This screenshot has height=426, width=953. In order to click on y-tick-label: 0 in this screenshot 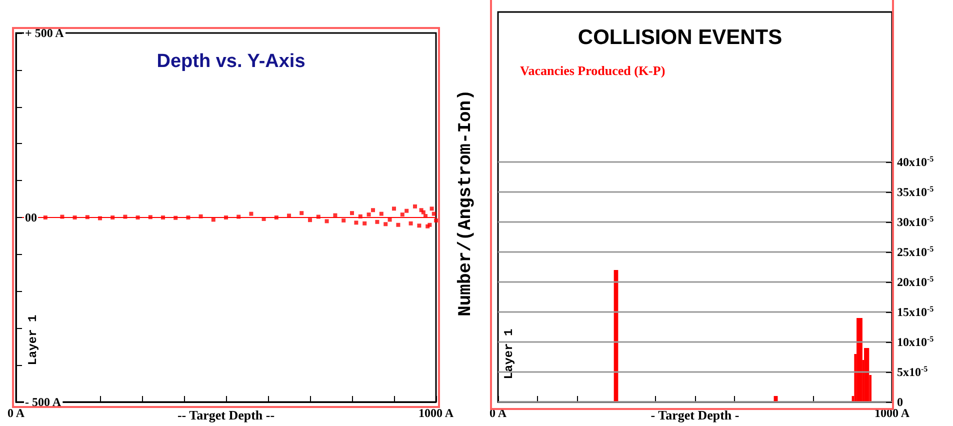, I will do `click(900, 402)`.